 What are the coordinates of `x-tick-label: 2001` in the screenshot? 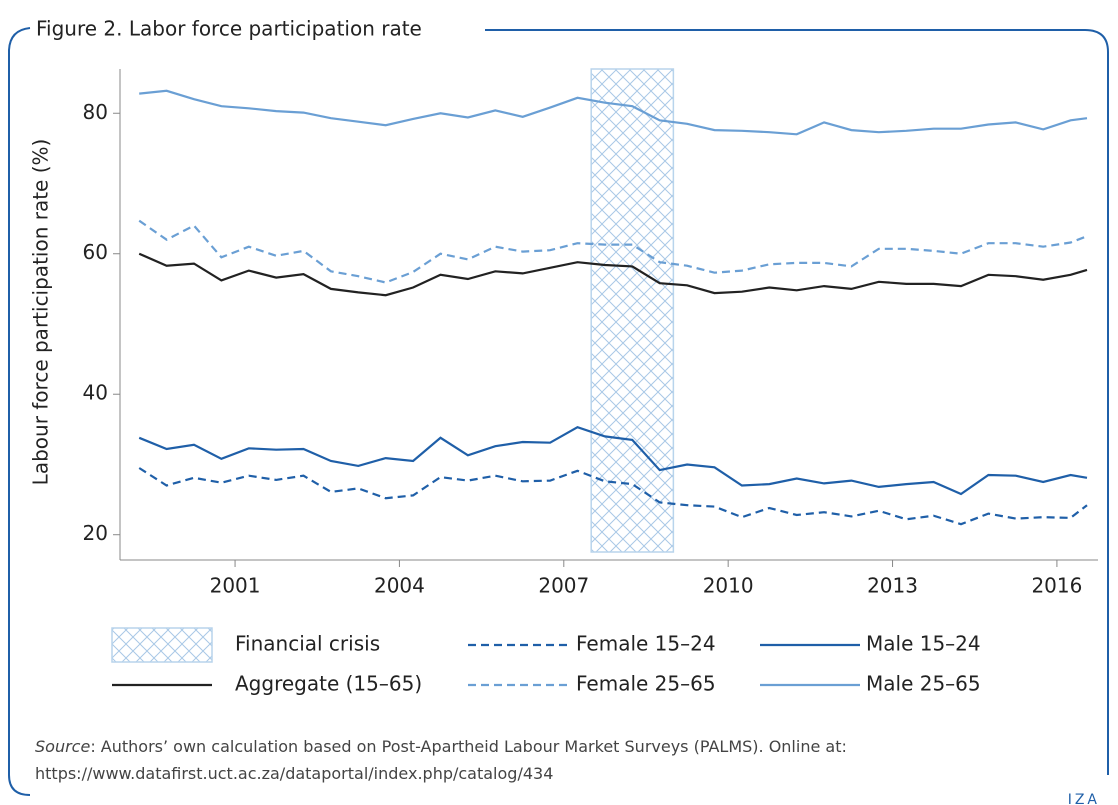 It's located at (235, 586).